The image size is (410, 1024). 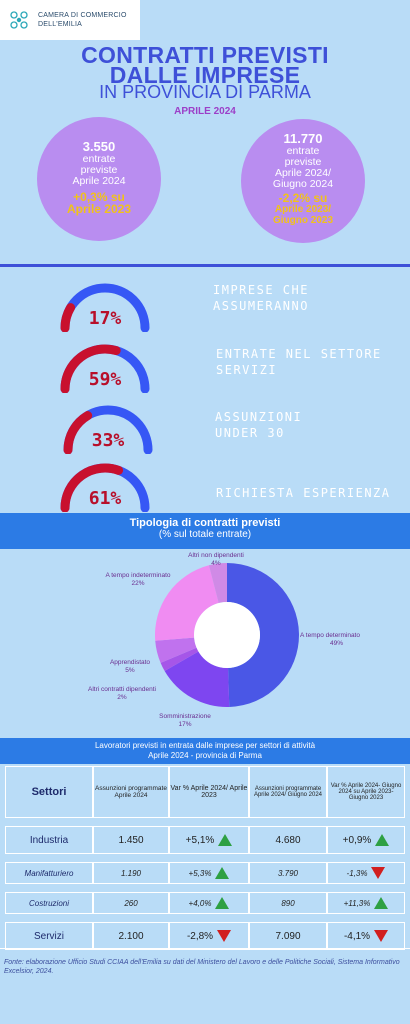 What do you see at coordinates (130, 670) in the screenshot?
I see `slice-value: 5%` at bounding box center [130, 670].